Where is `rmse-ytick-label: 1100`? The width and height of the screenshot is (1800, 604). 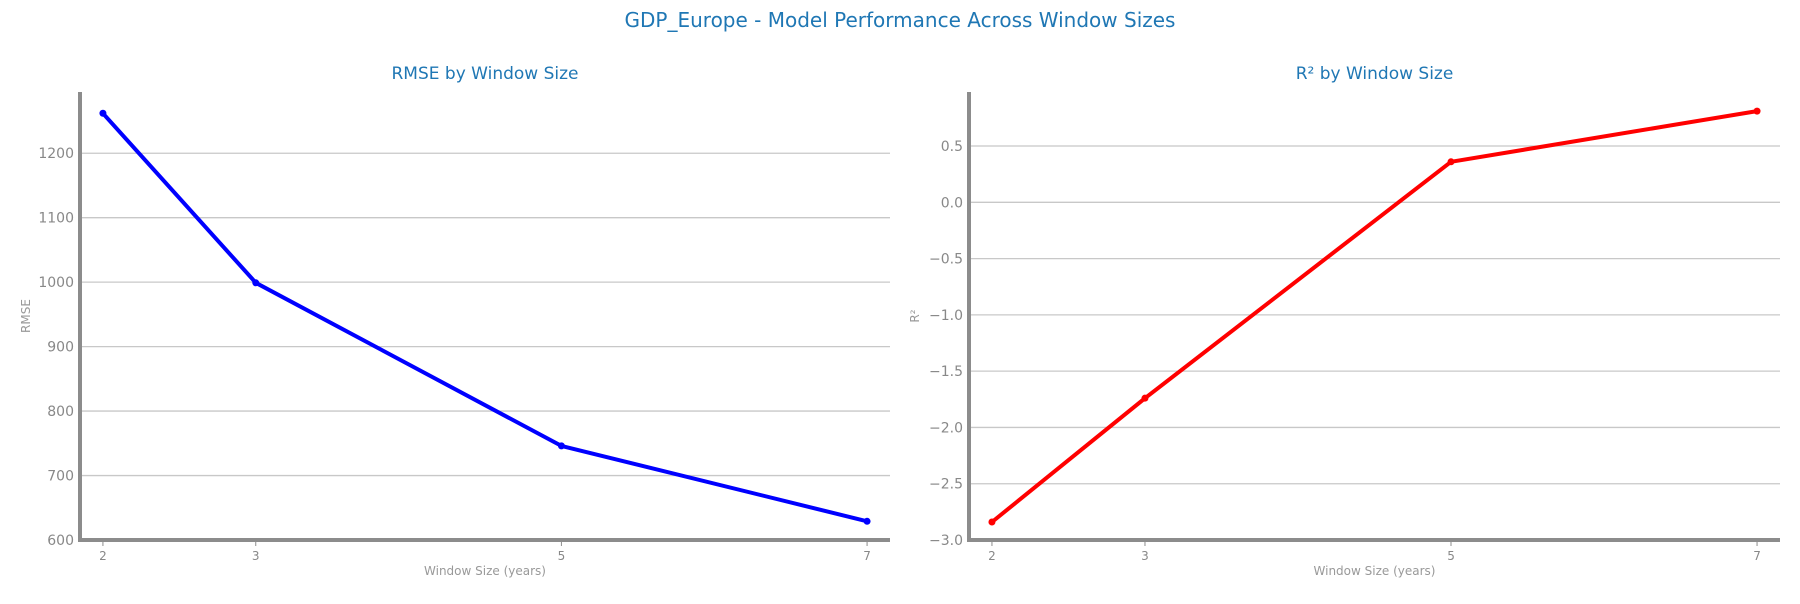 rmse-ytick-label: 1100 is located at coordinates (56, 219).